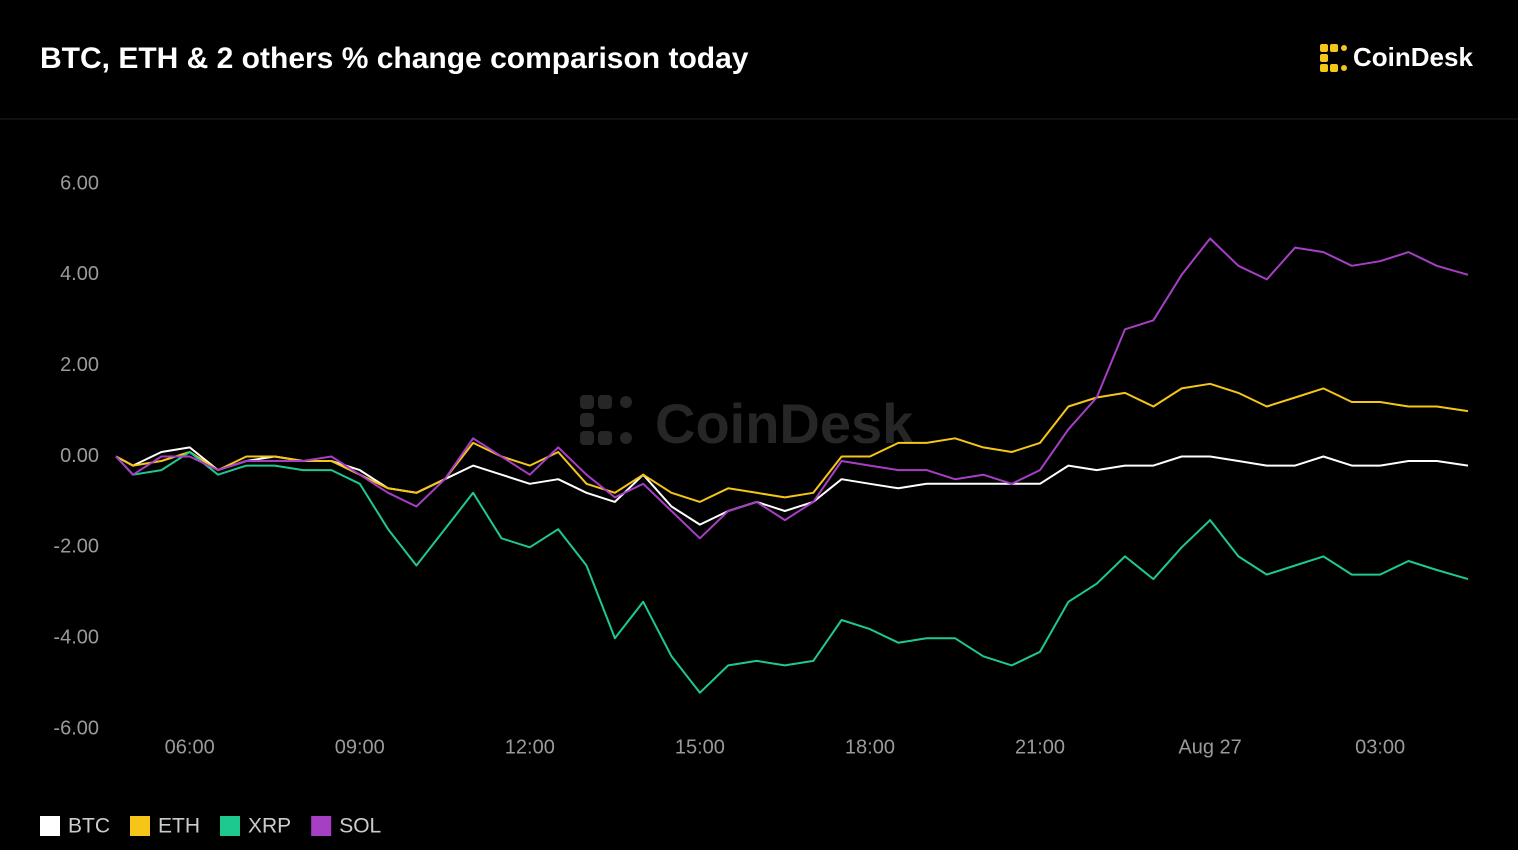  I want to click on y-tick-label: 0.00, so click(79, 456).